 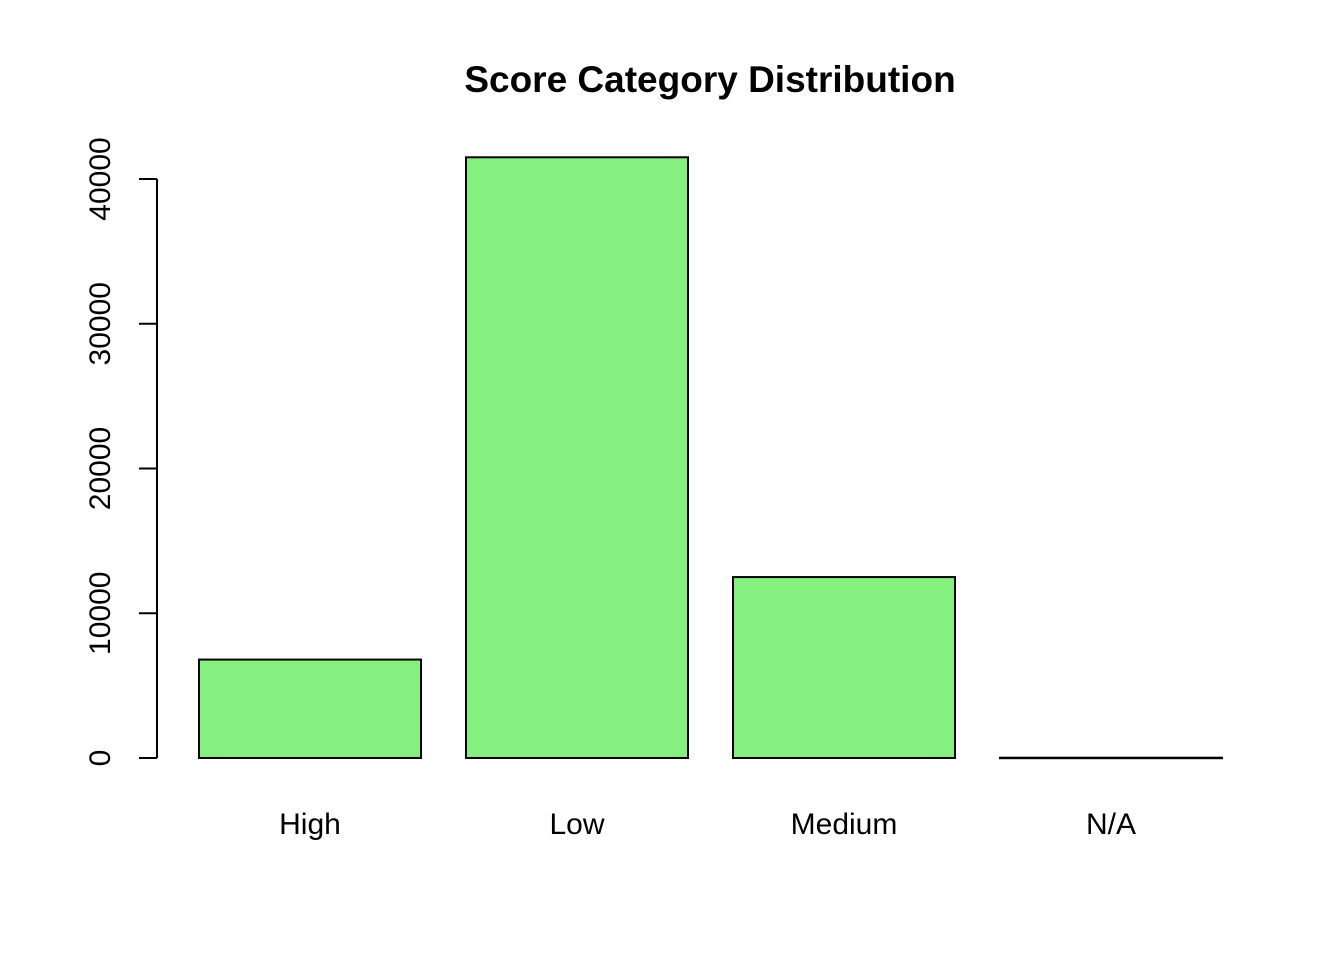 I want to click on x-tick-label: N/A, so click(x=1111, y=824).